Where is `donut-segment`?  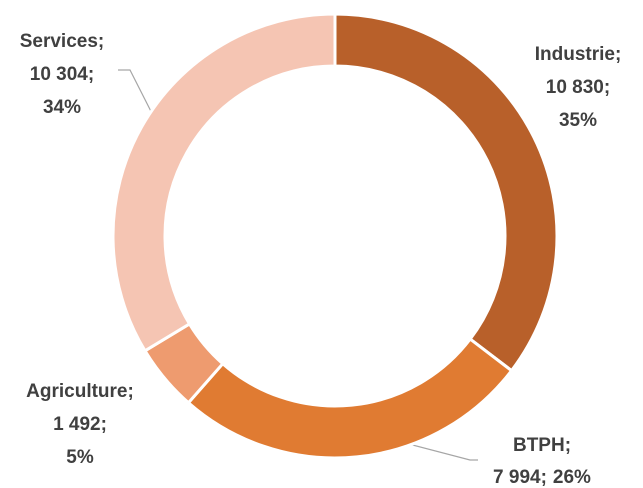 donut-segment is located at coordinates (350, 398).